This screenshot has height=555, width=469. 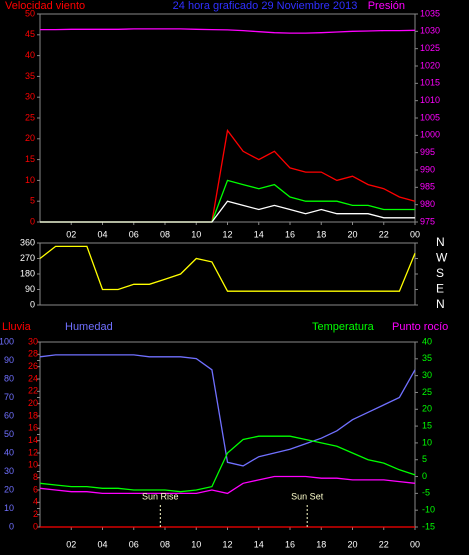 I want to click on y2-tick-label: 10, so click(x=427, y=442).